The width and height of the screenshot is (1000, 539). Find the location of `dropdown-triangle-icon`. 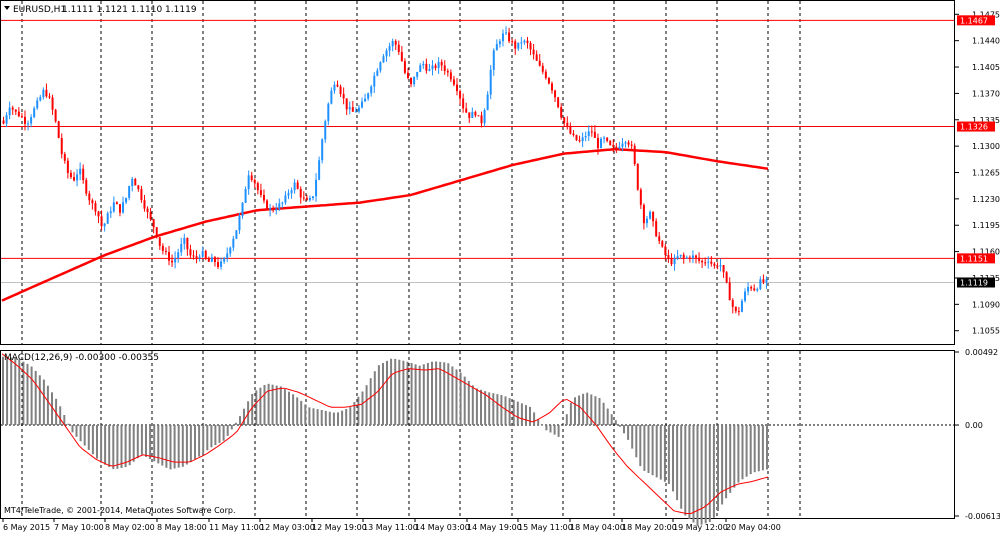

dropdown-triangle-icon is located at coordinates (7, 8).